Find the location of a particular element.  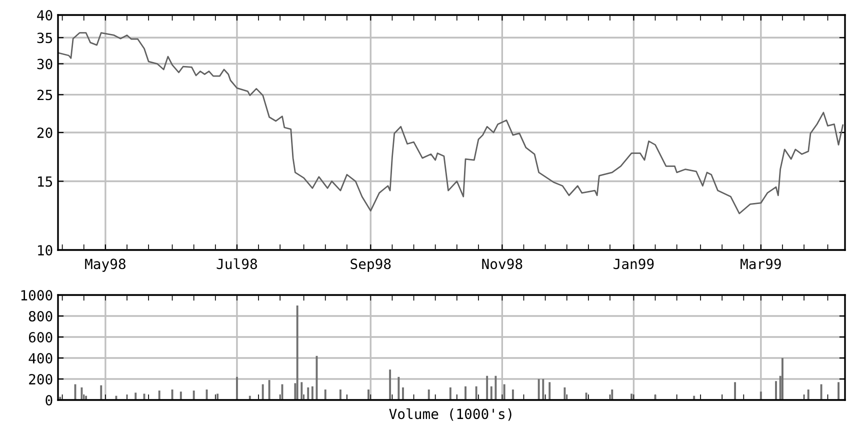

y-tick-label: 800 is located at coordinates (40, 316).